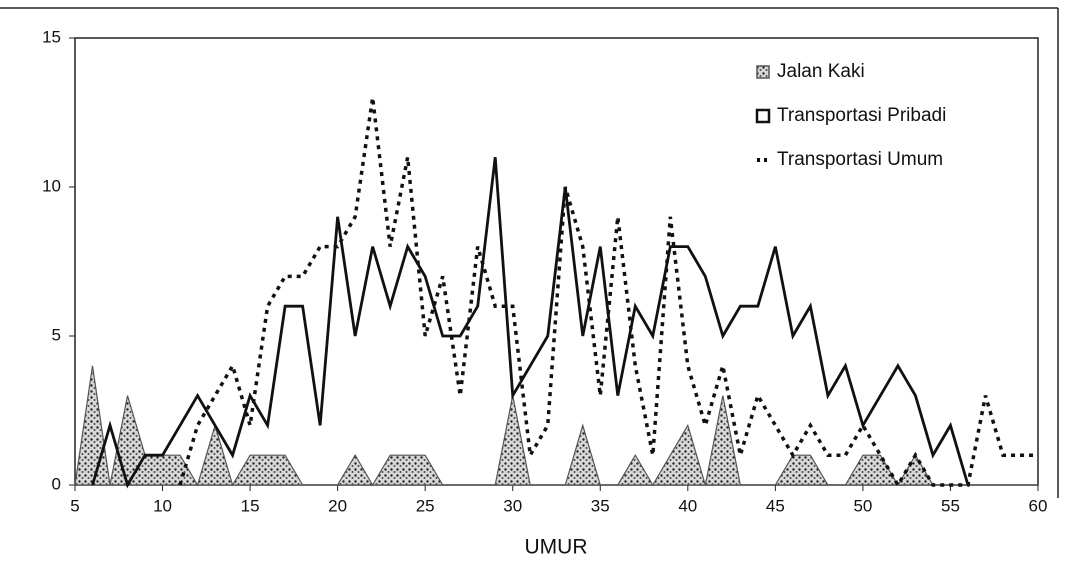 The width and height of the screenshot is (1066, 562). I want to click on x-tick-label: 10, so click(162, 505).